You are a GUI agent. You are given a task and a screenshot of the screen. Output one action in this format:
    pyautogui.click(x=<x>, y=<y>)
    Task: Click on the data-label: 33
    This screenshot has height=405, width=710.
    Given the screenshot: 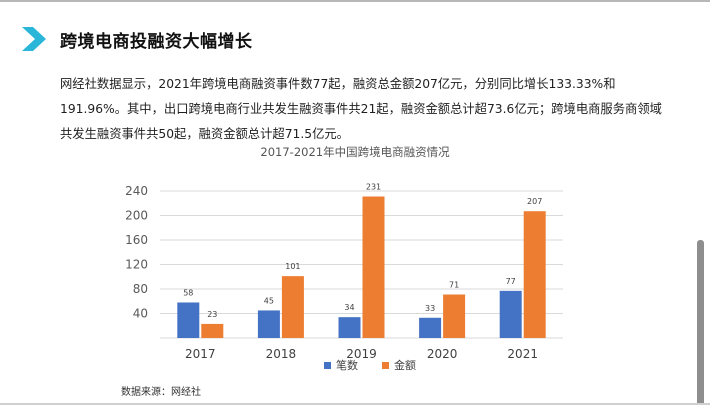 What is the action you would take?
    pyautogui.click(x=430, y=308)
    